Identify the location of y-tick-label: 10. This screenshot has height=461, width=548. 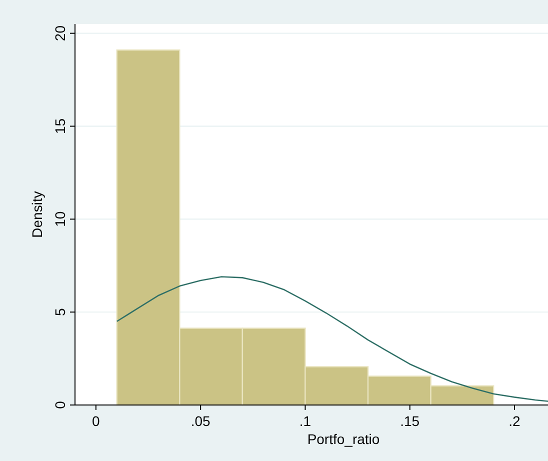
(60, 219).